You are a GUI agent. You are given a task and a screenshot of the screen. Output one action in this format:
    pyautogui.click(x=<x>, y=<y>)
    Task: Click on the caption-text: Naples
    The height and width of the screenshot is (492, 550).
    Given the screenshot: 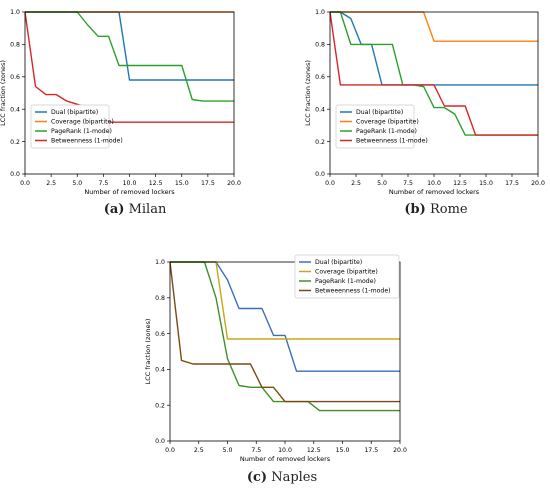 What is the action you would take?
    pyautogui.click(x=294, y=477)
    